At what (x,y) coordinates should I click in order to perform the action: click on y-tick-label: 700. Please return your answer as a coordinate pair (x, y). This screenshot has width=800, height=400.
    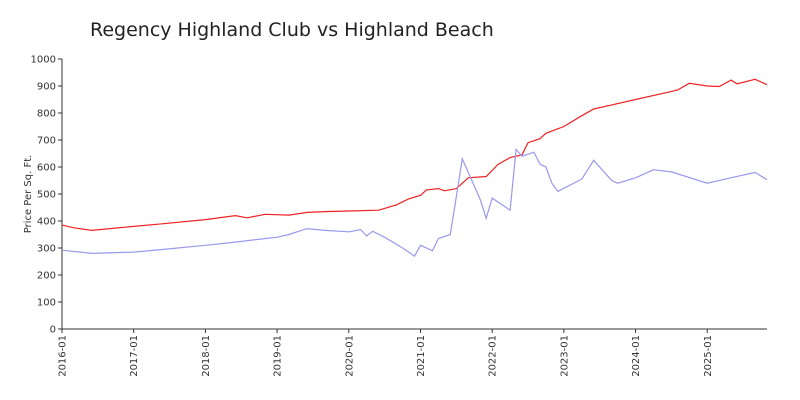
    Looking at the image, I should click on (46, 141).